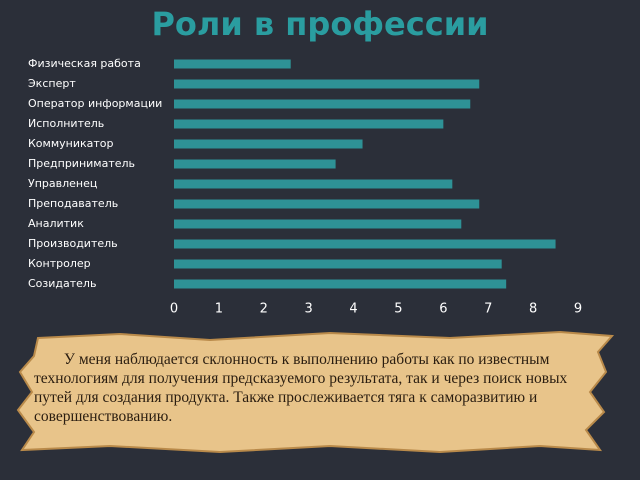  Describe the element at coordinates (319, 24) in the screenshot. I see `chart-title: Роли в профессии` at that location.